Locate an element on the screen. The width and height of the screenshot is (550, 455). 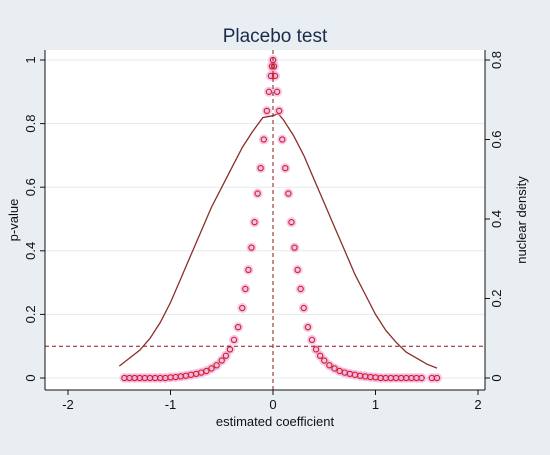
x-tick-label: -2 is located at coordinates (68, 404).